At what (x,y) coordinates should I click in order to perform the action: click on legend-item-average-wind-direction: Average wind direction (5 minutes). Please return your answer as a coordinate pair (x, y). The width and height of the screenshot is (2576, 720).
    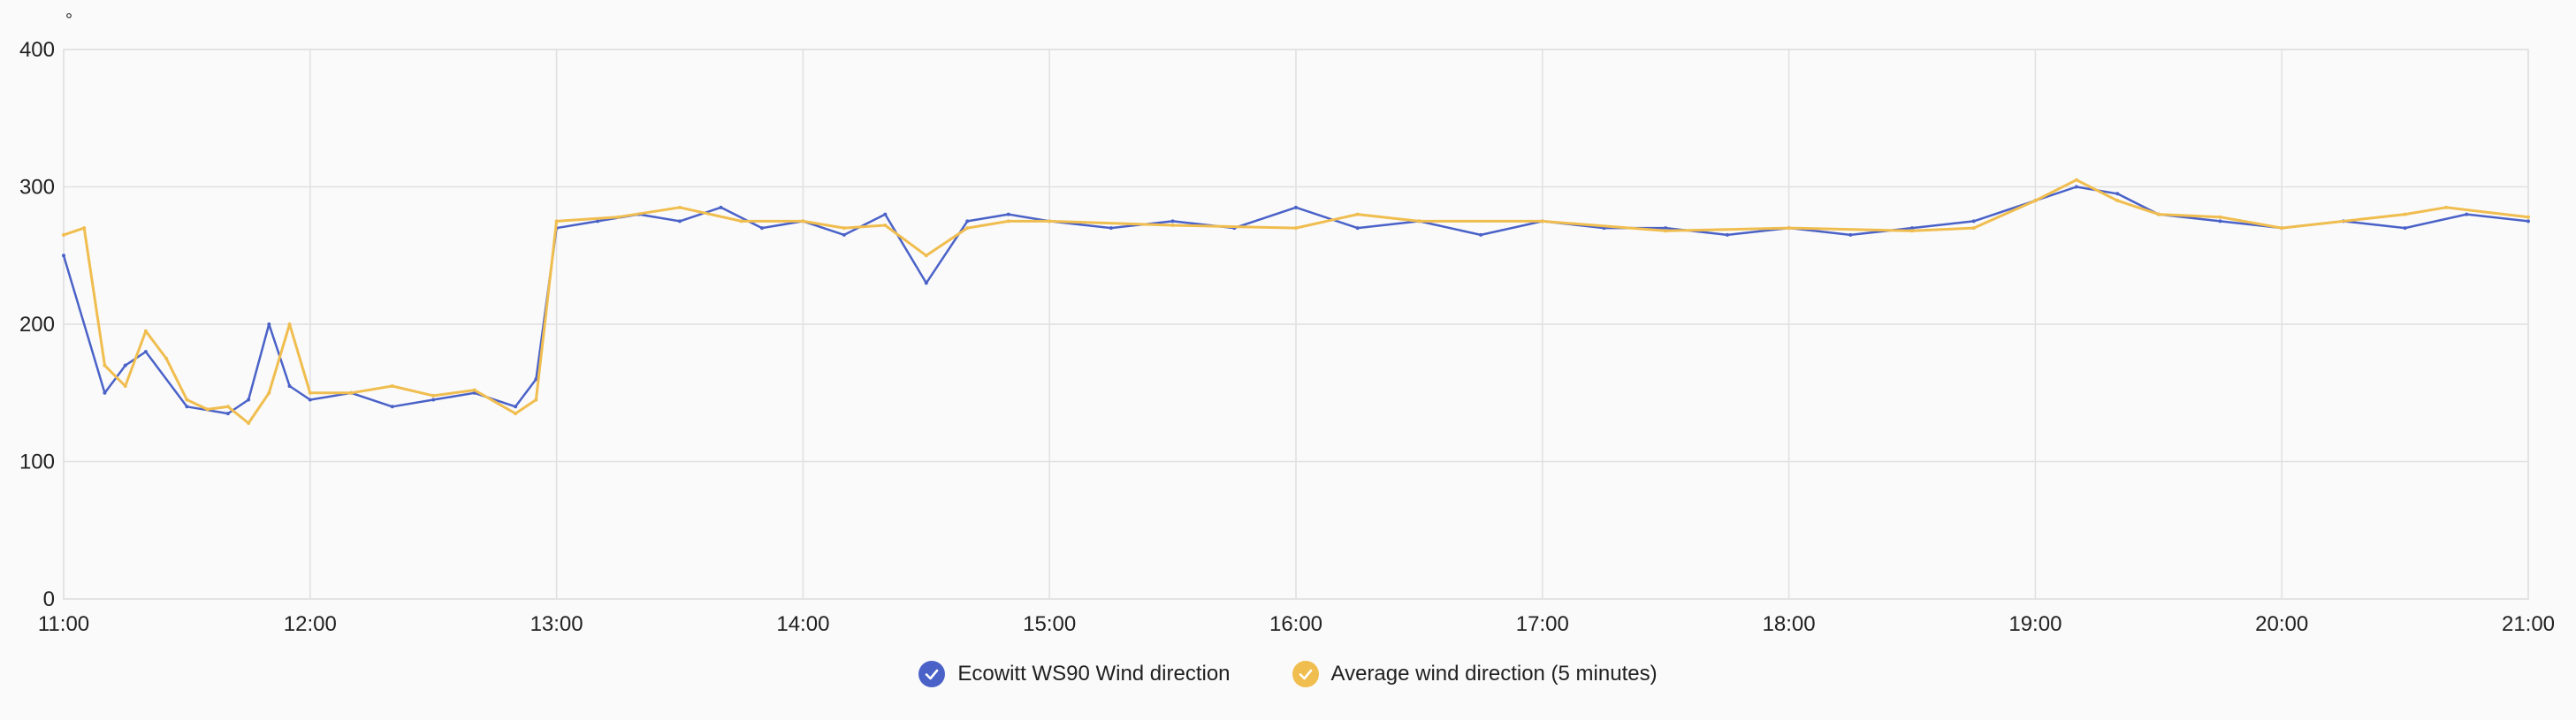
    Looking at the image, I should click on (1475, 674).